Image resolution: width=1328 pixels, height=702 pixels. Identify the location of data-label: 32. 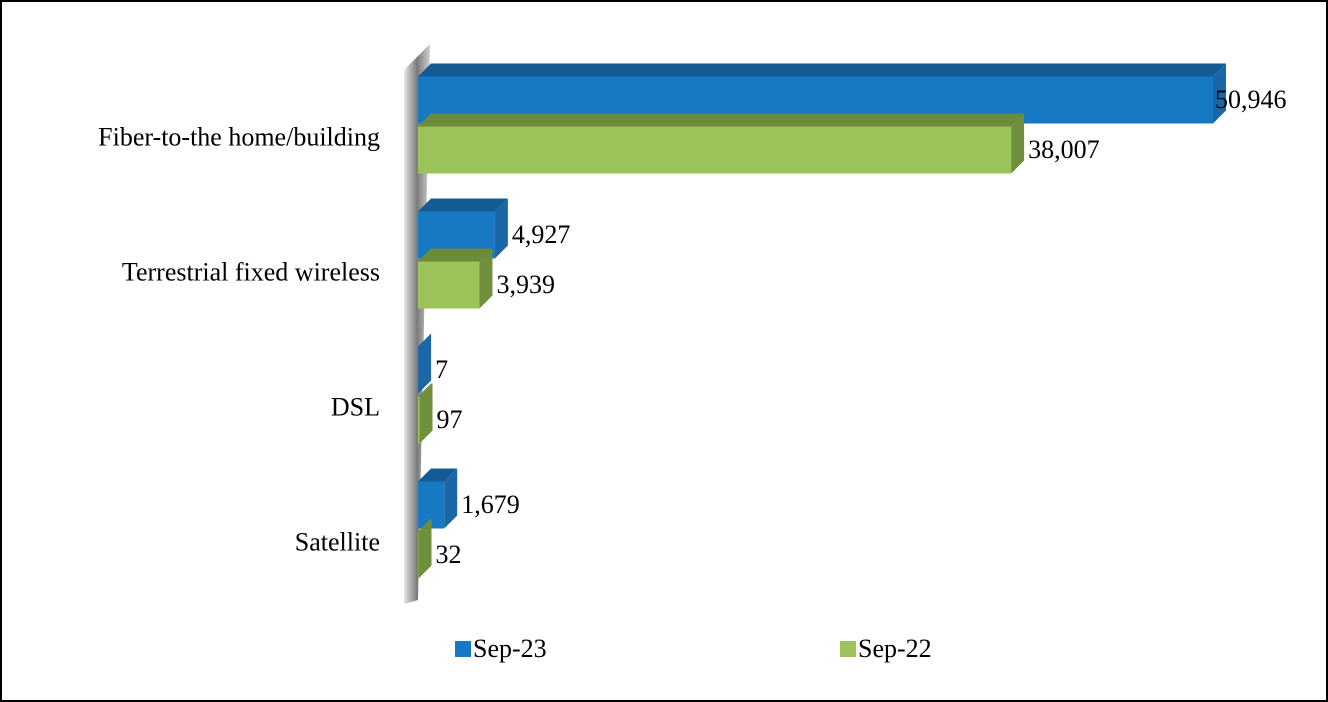
(448, 554).